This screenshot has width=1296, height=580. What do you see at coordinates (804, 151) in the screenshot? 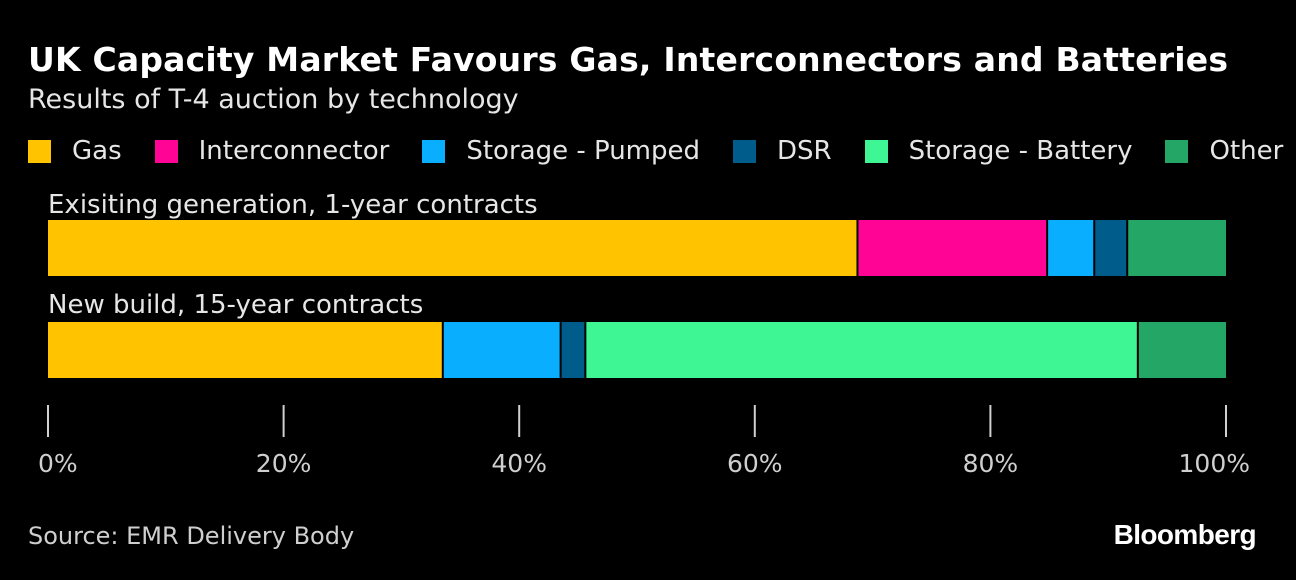
I see `legend-label-dsr: DSR` at bounding box center [804, 151].